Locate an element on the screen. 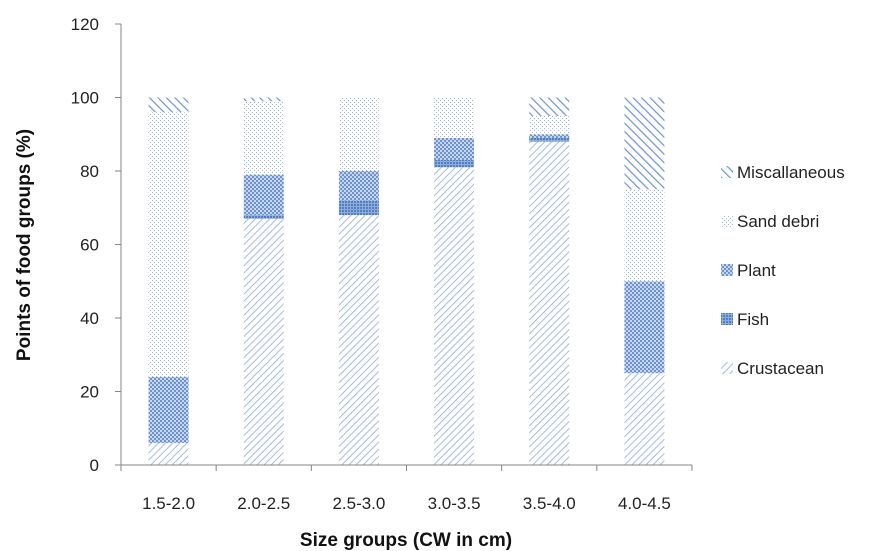 Image resolution: width=892 pixels, height=551 pixels. y-tick-label: 20 is located at coordinates (89, 392).